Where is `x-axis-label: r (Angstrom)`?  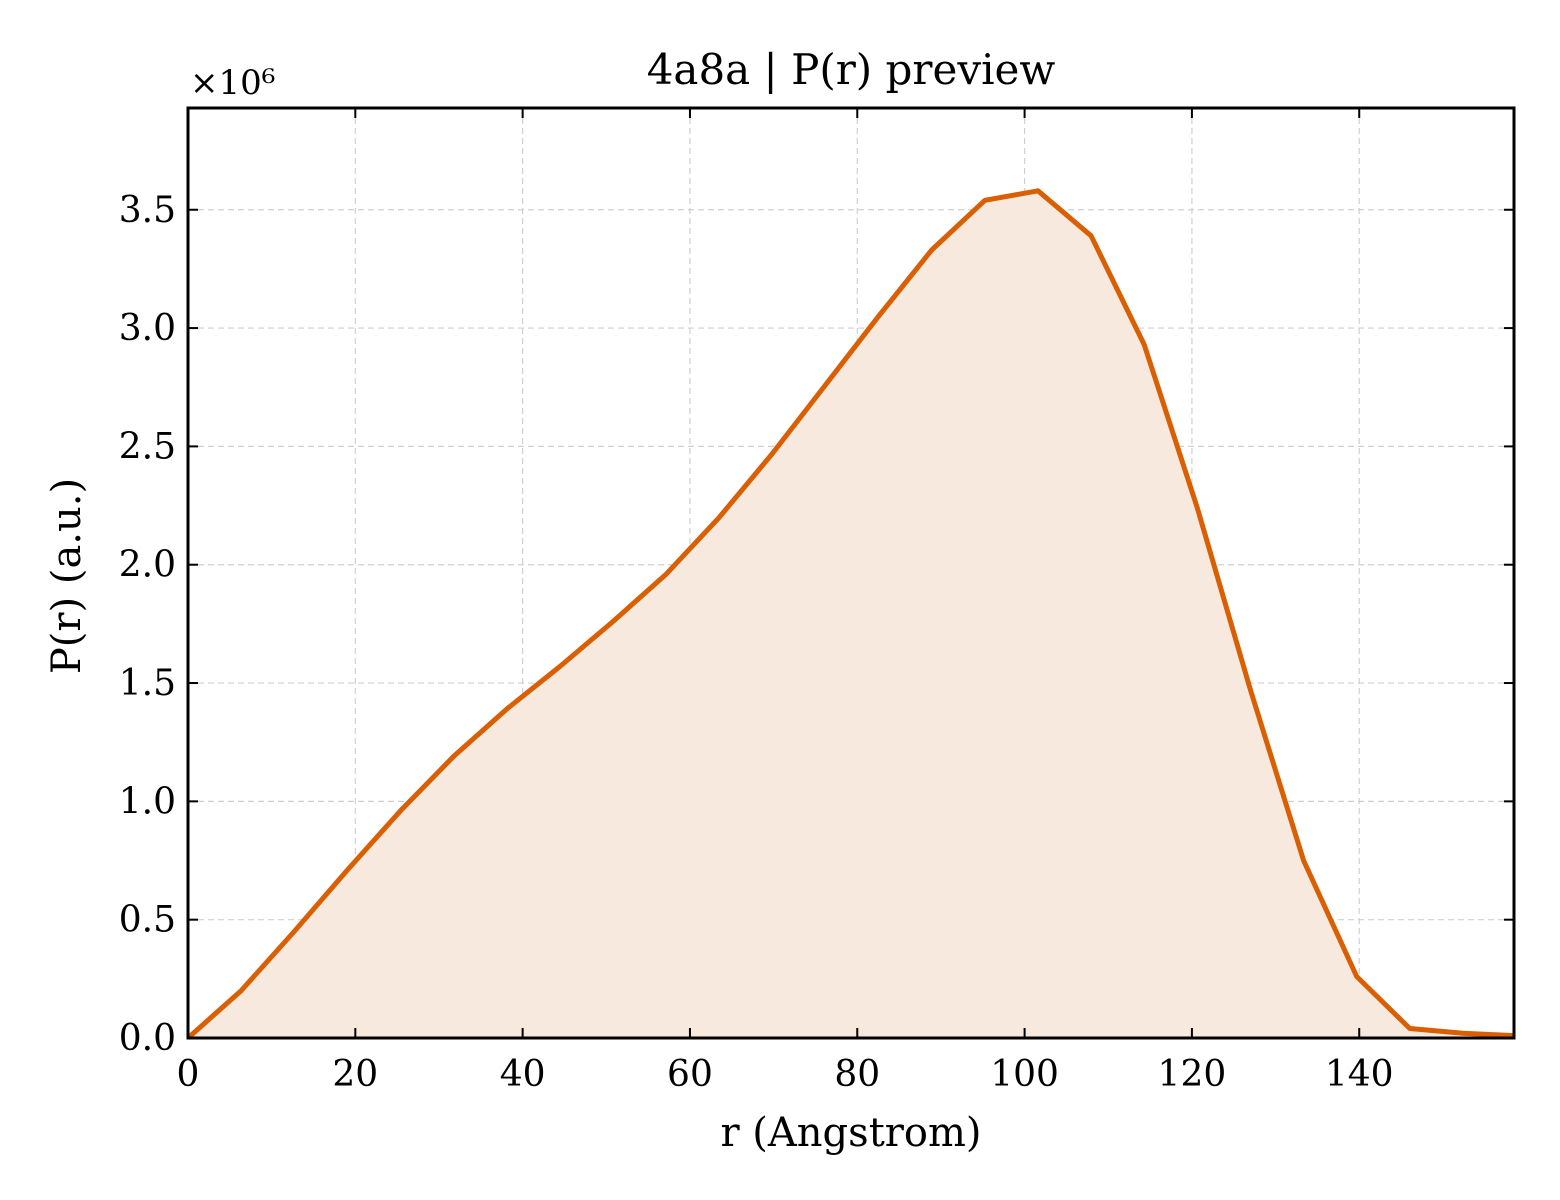
x-axis-label: r (Angstrom) is located at coordinates (850, 1133).